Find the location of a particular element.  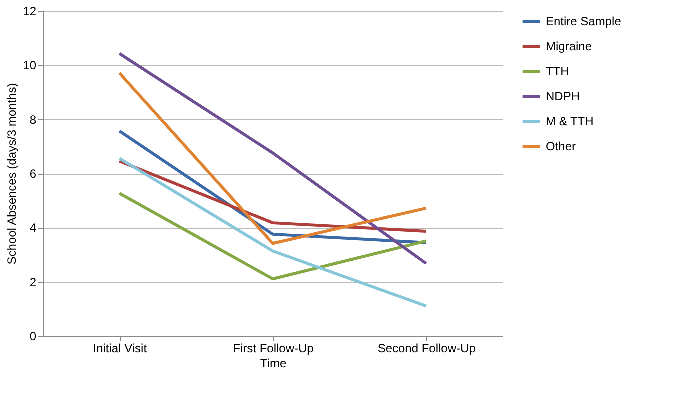

y-tick-label: 10 is located at coordinates (30, 65).